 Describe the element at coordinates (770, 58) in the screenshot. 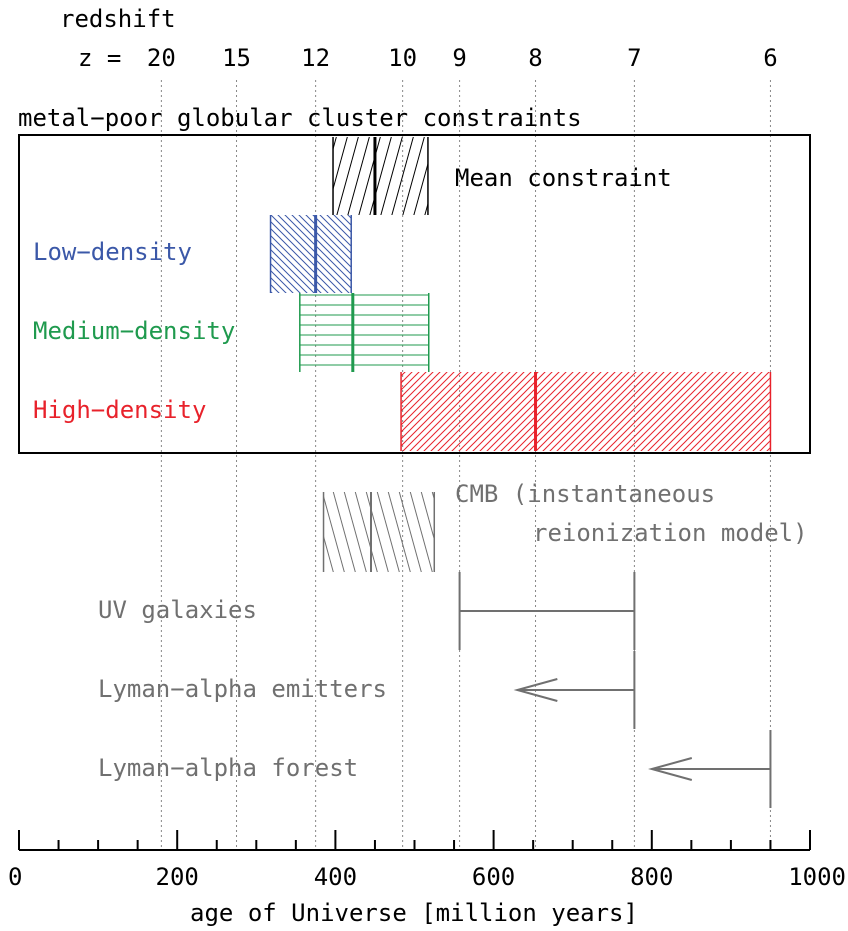

I see `top-tick-label-z6: 6` at that location.